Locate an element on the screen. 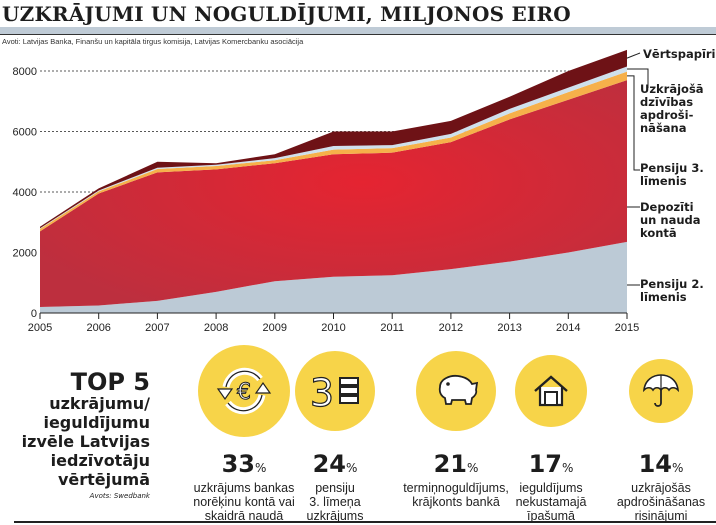  x-tick-label: 2012 is located at coordinates (451, 328).